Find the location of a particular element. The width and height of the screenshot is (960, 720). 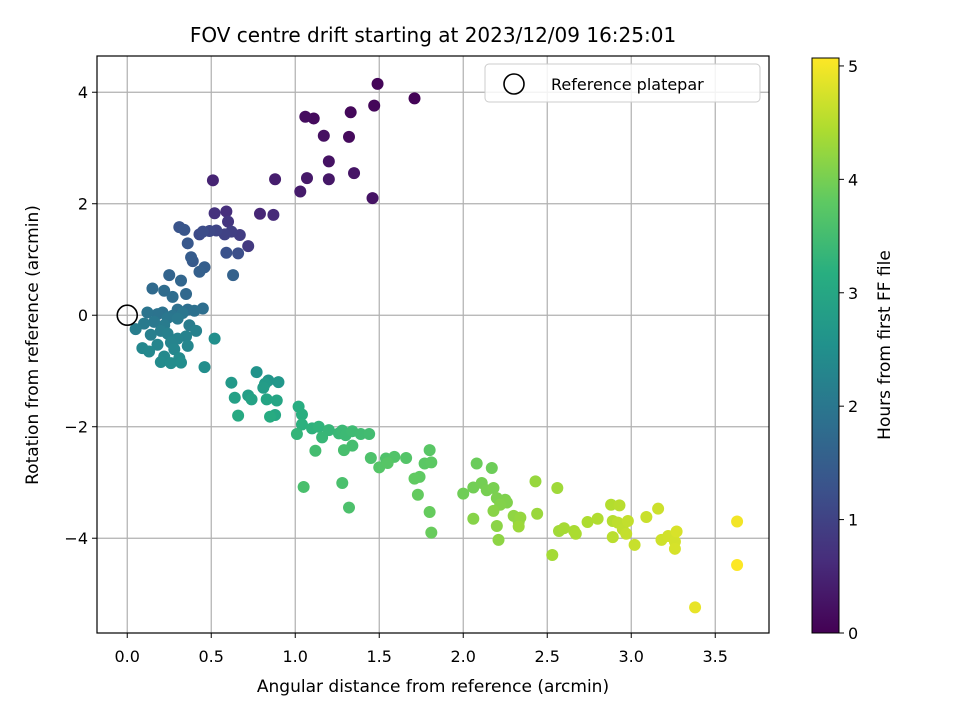

y-tick-label: −4 is located at coordinates (76, 538).